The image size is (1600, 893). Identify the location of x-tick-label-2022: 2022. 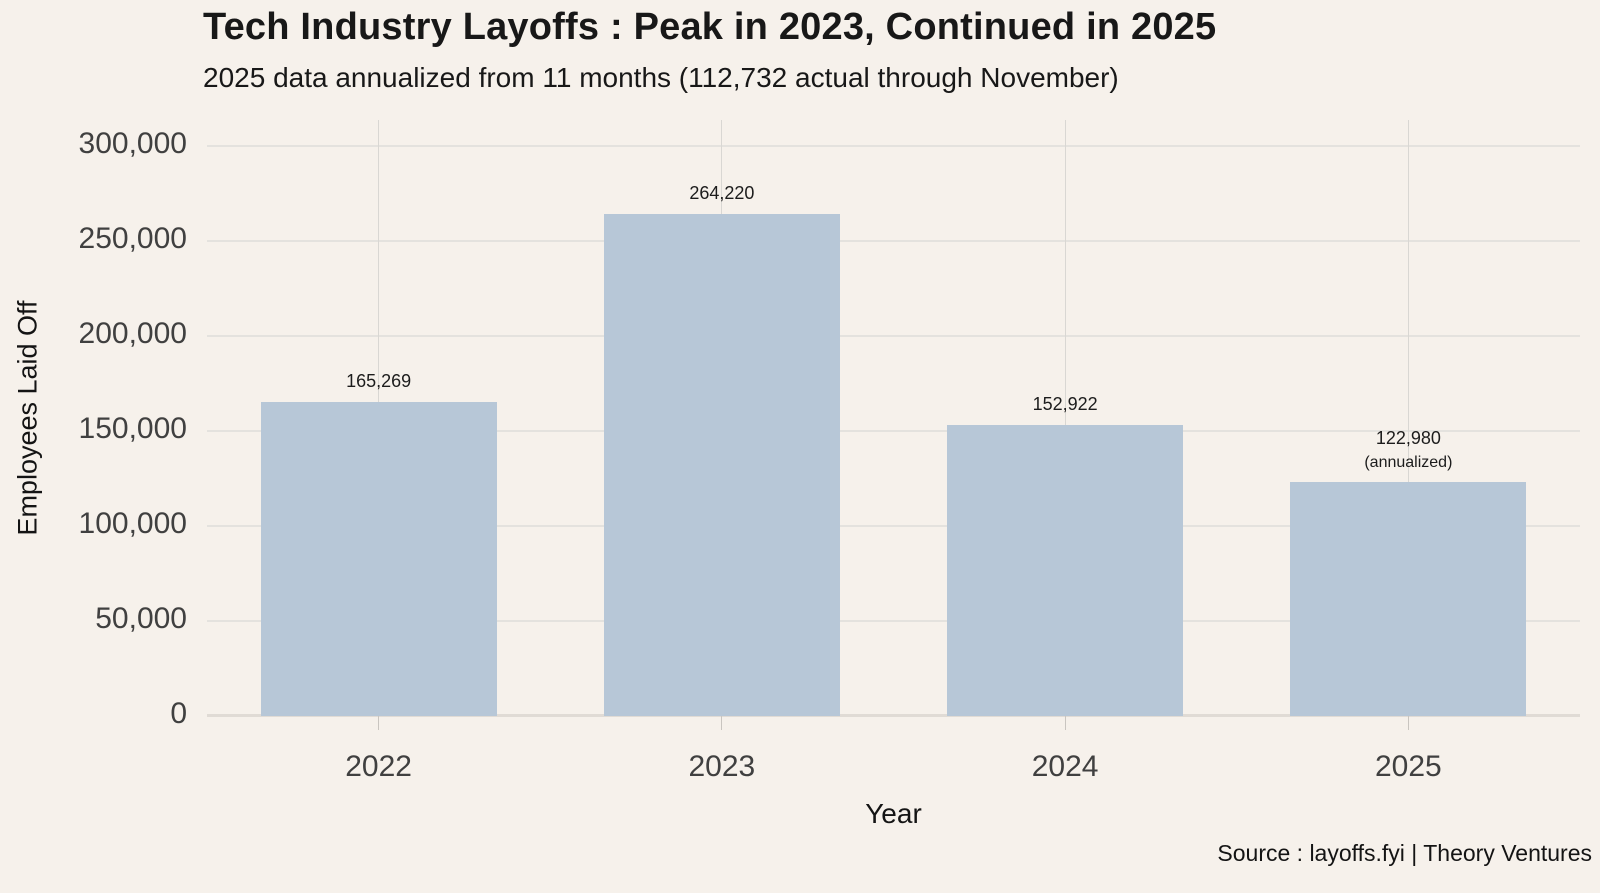
(378, 766).